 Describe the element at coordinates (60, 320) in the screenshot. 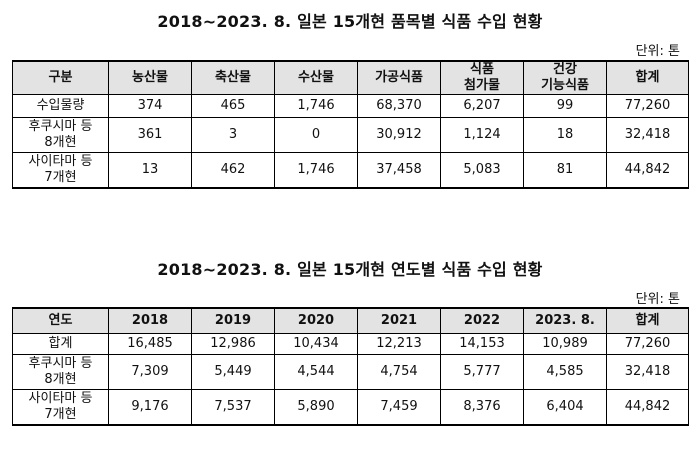

I see `table2-header-year: 연도` at that location.